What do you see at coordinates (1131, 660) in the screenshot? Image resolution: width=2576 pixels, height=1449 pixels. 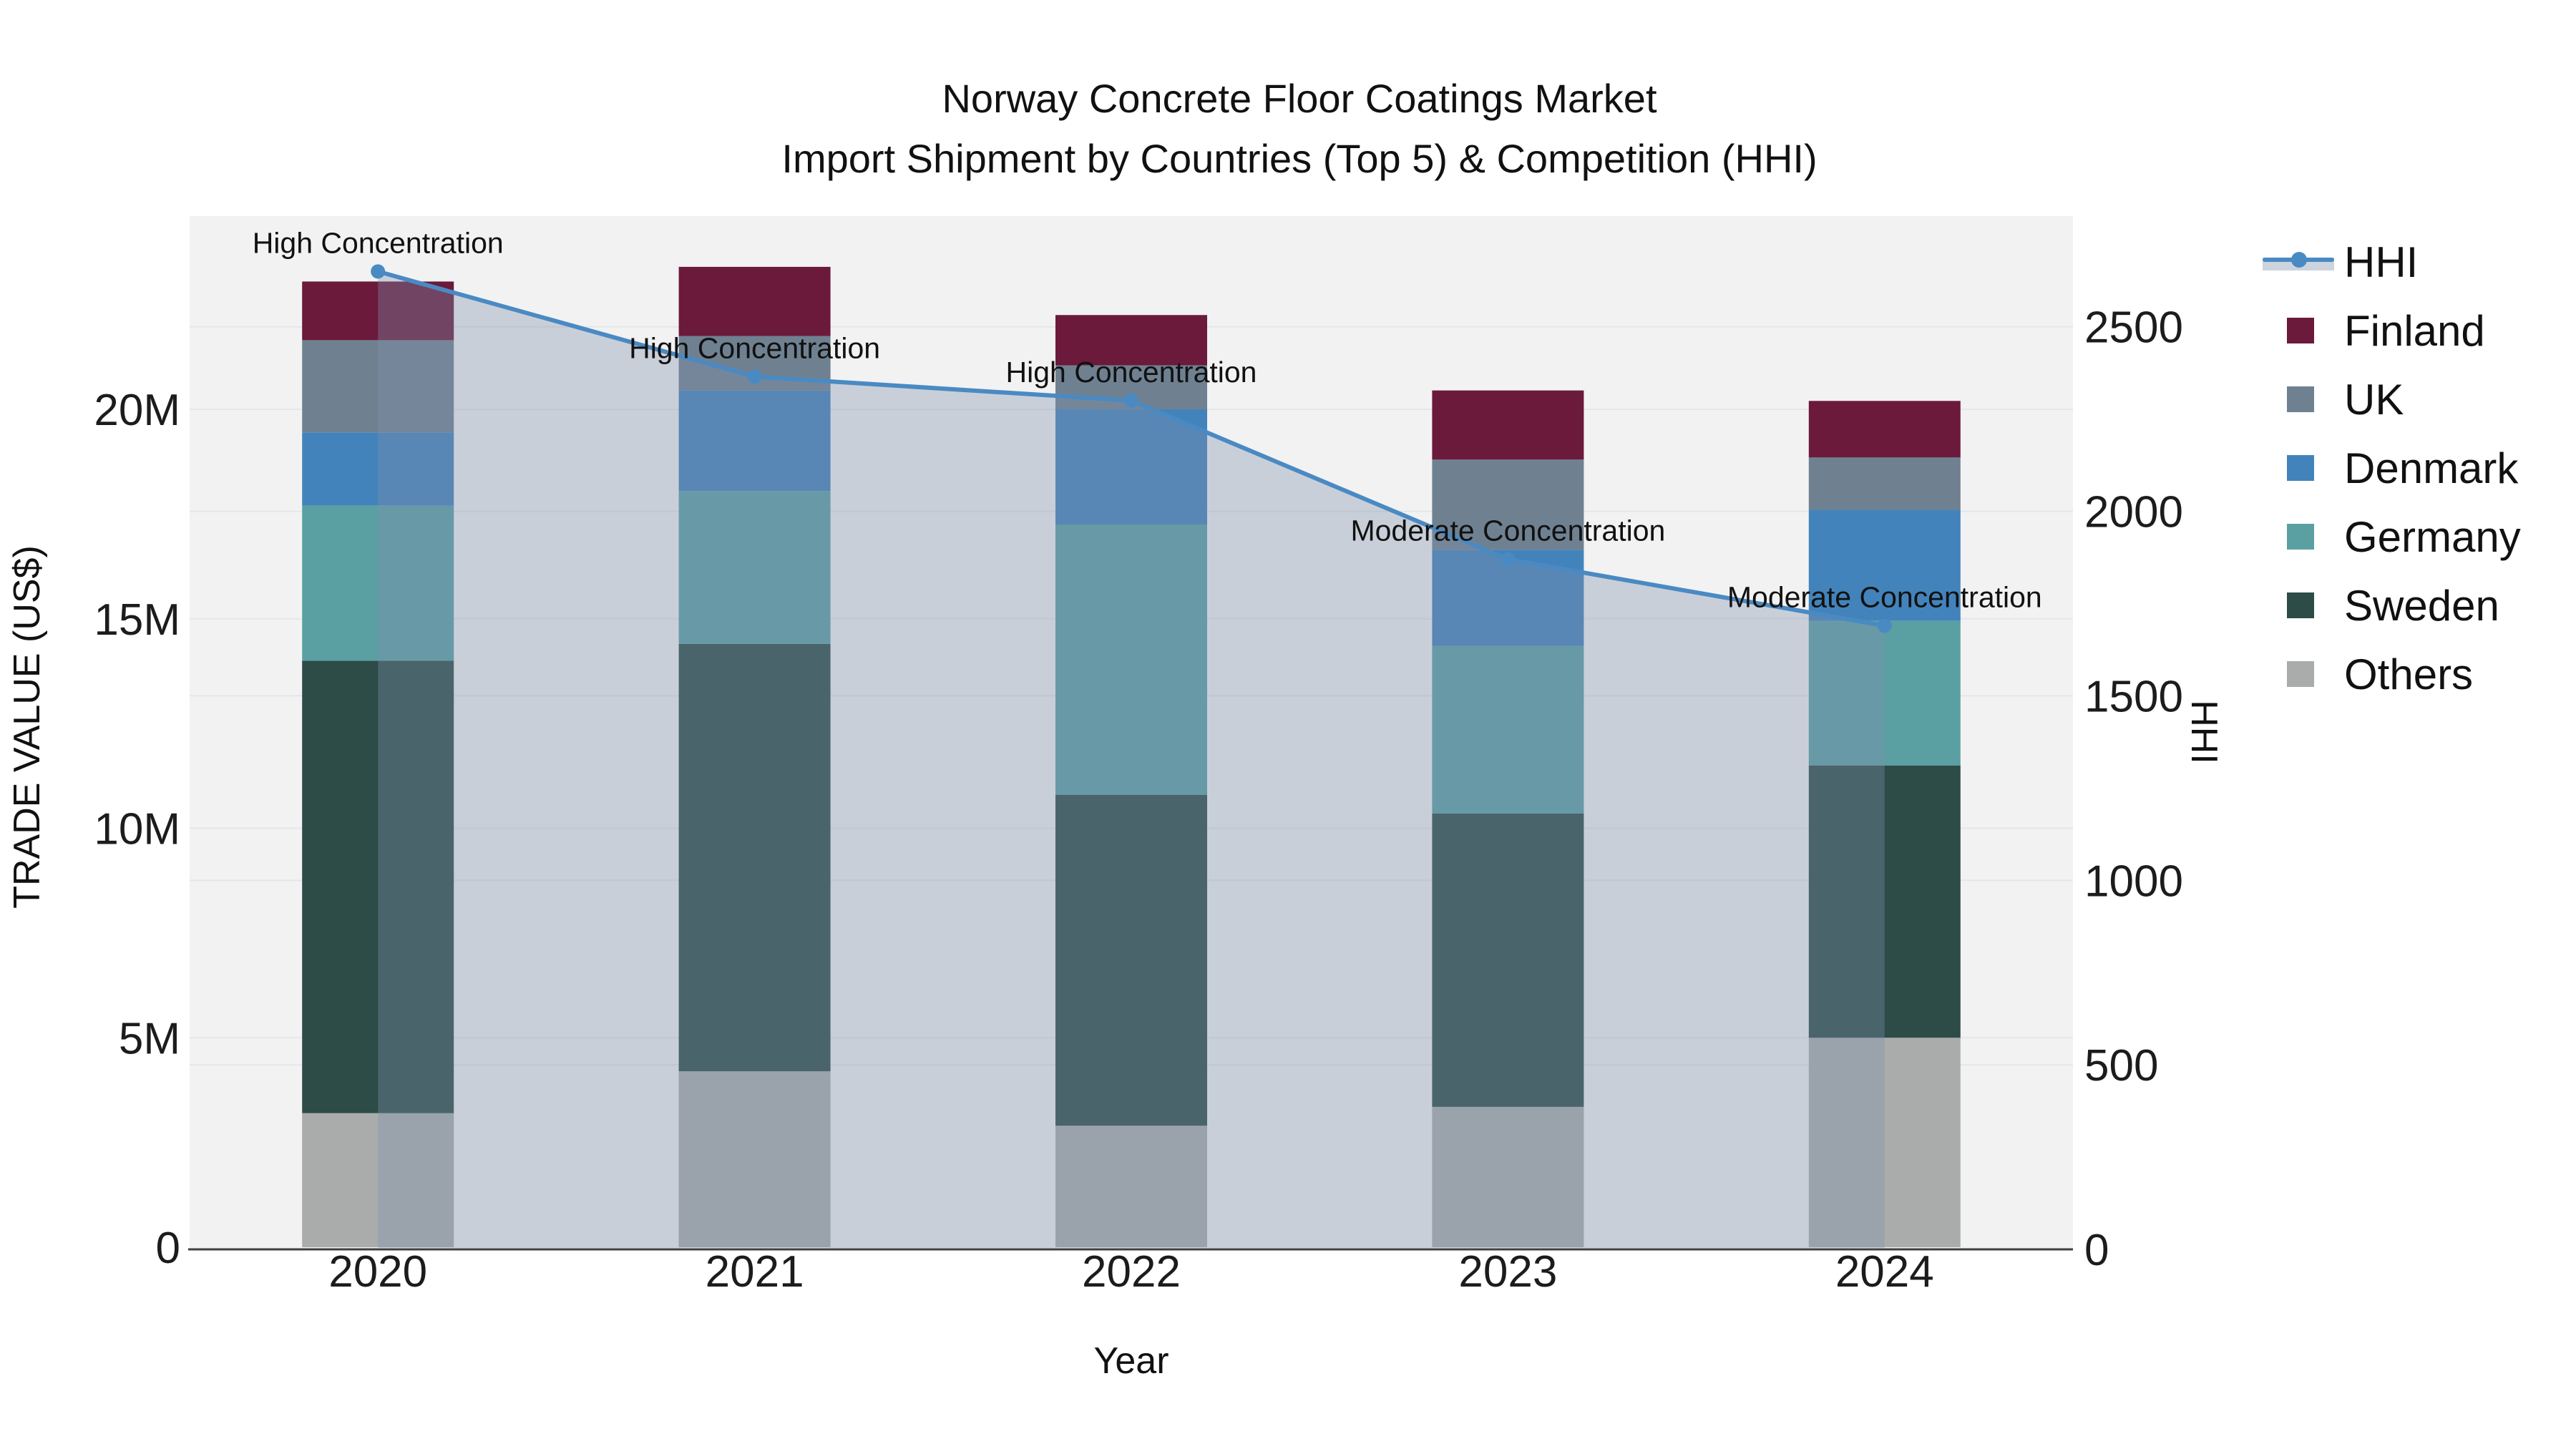 I see `bar-segment-germany-2022` at bounding box center [1131, 660].